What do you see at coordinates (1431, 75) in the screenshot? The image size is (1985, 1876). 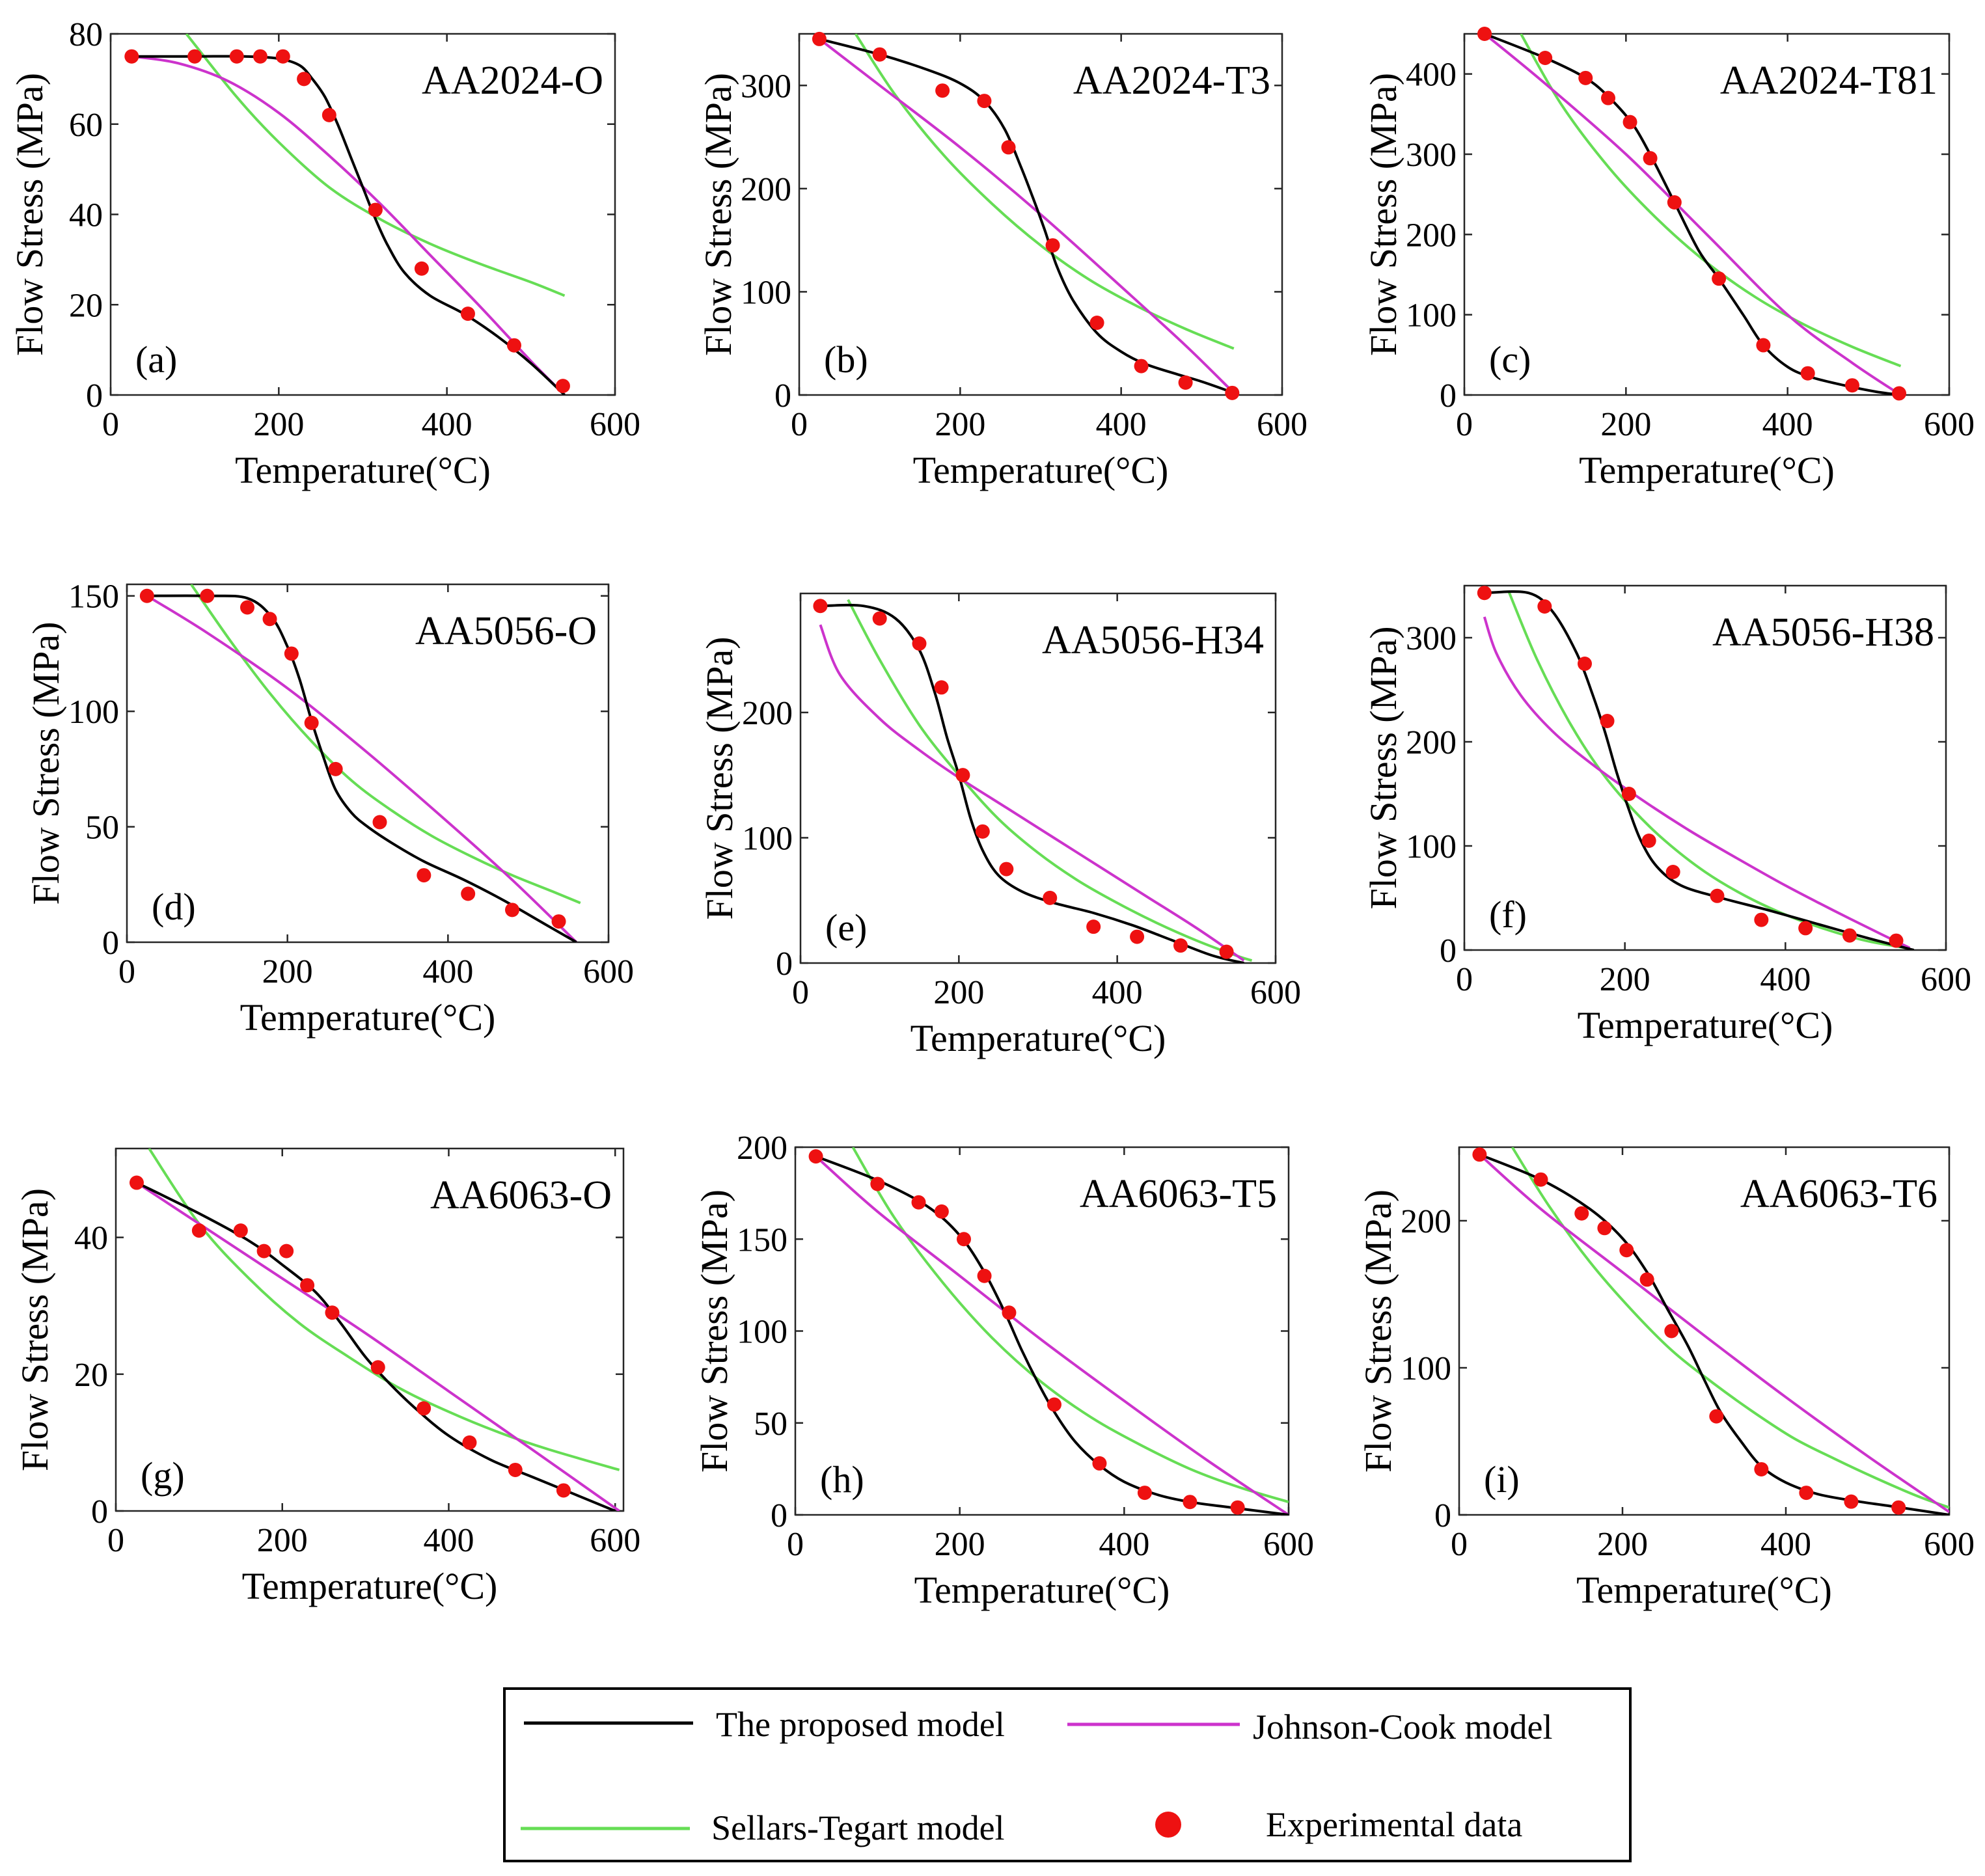 I see `aa2024-t81-y-tick-label: 400` at bounding box center [1431, 75].